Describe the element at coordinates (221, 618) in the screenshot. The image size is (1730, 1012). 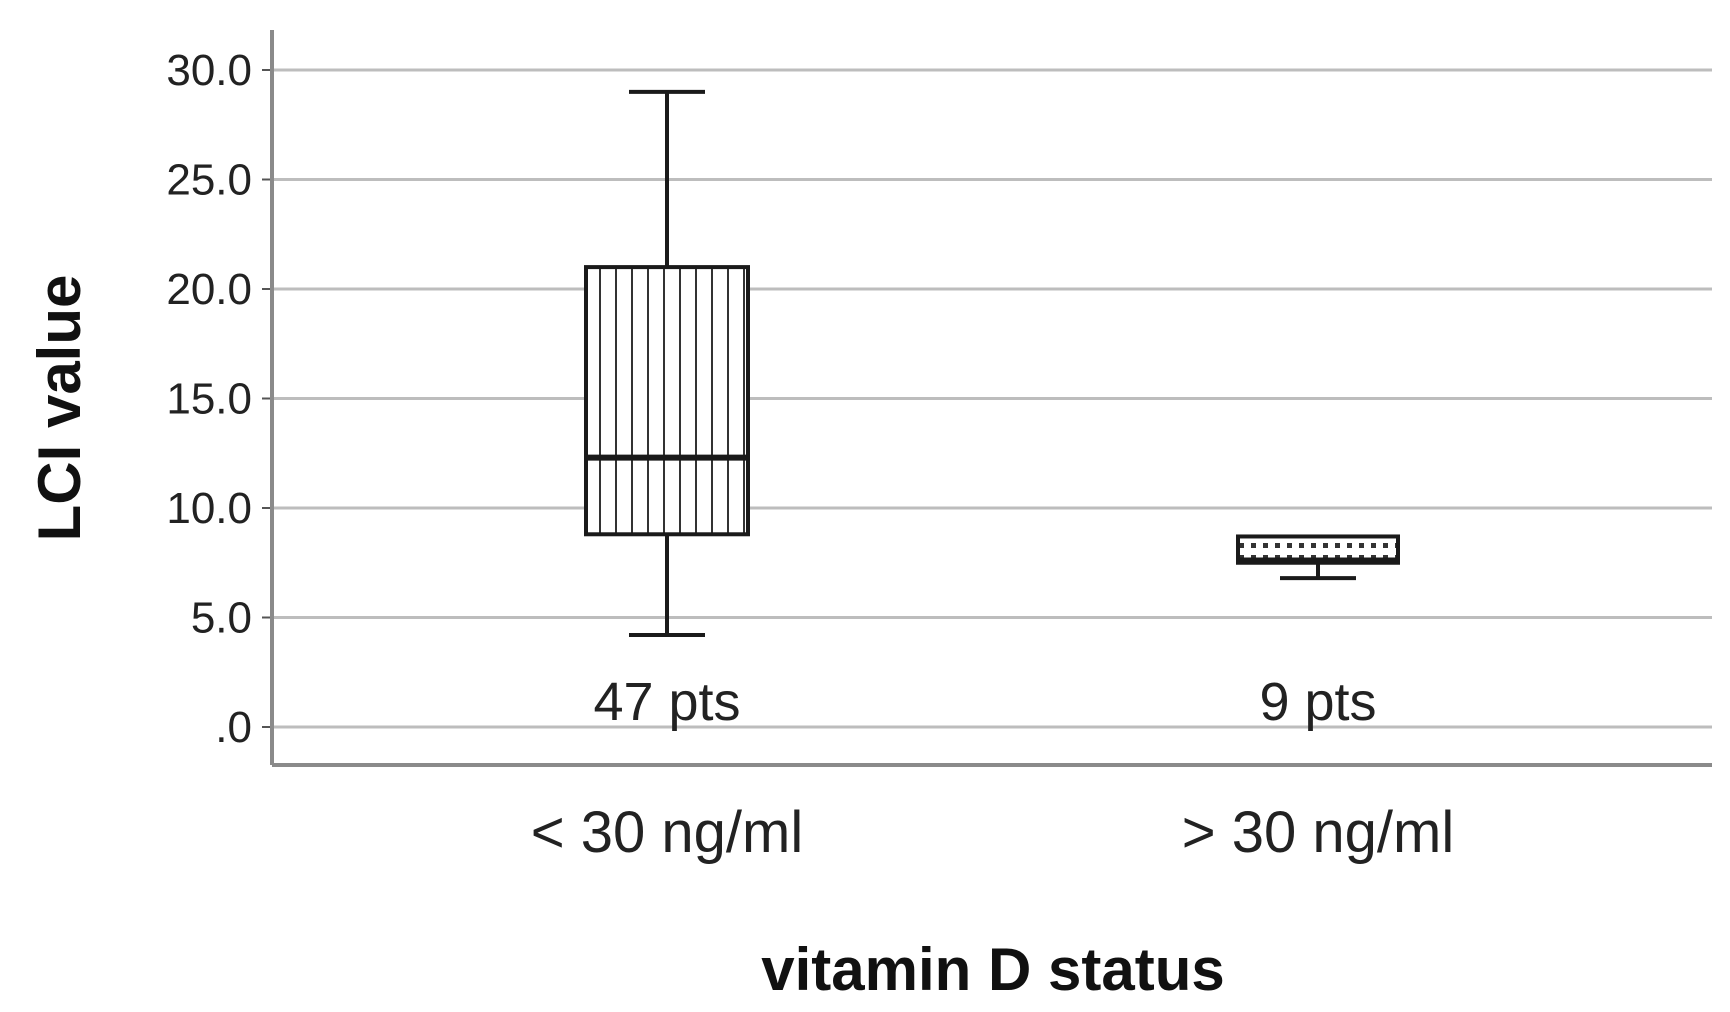
I see `y-tick-label: 5.0` at that location.